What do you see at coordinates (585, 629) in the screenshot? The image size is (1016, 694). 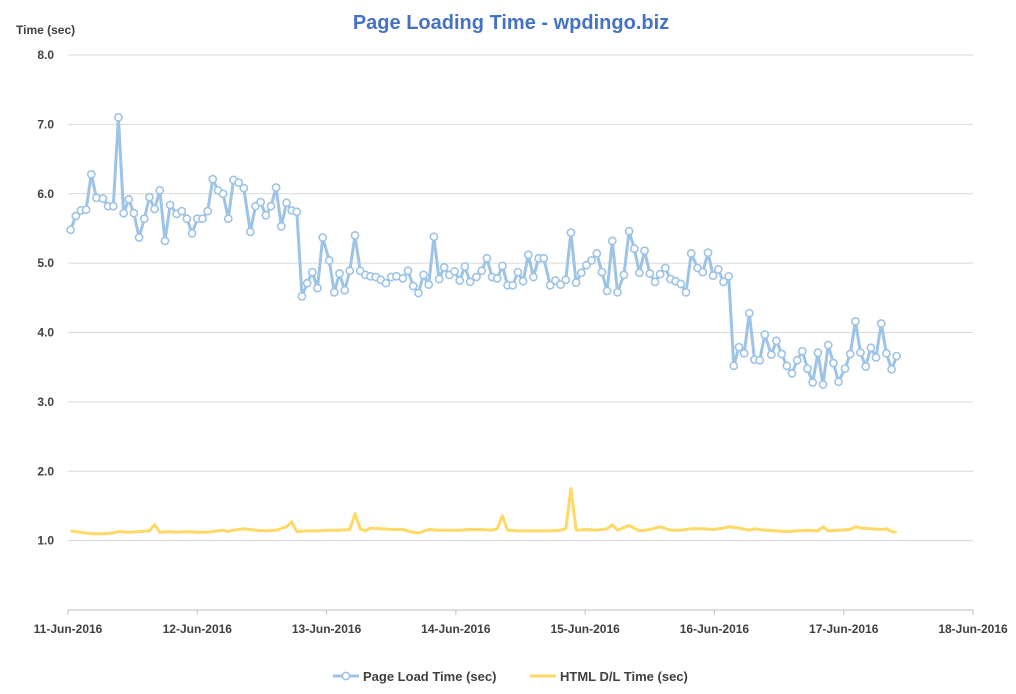 I see `x-tick-label: 15-Jun-2016` at bounding box center [585, 629].